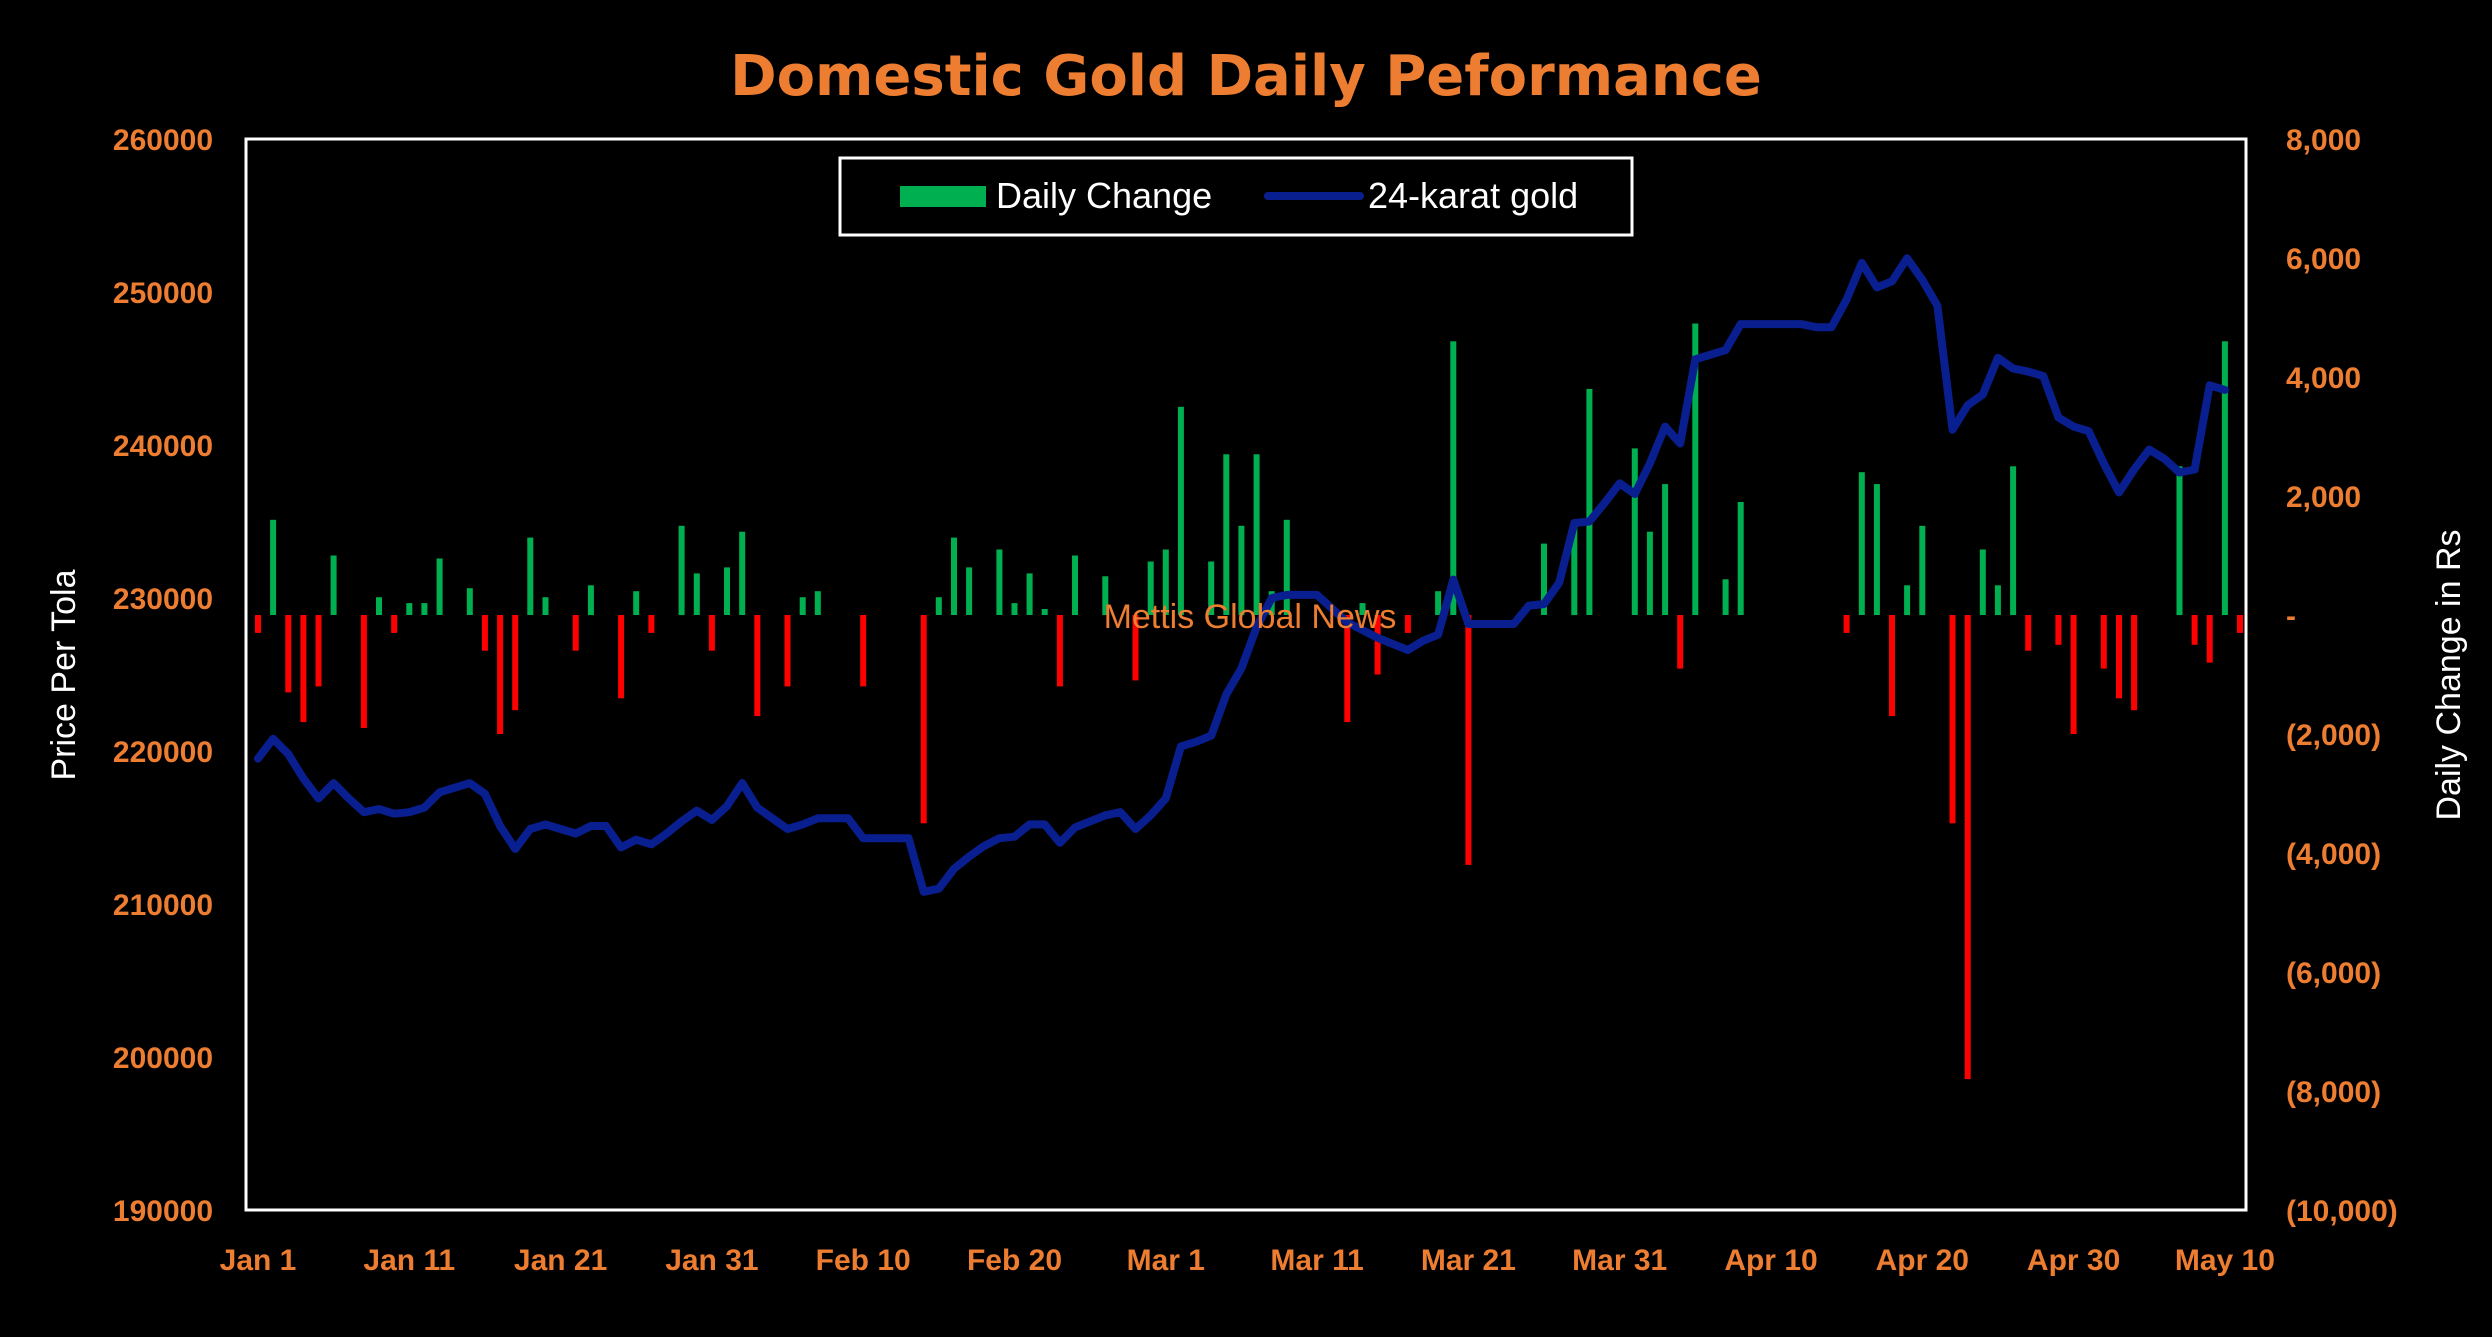  Describe the element at coordinates (1473, 195) in the screenshot. I see `legend-label-gold: 24-karat gold` at that location.